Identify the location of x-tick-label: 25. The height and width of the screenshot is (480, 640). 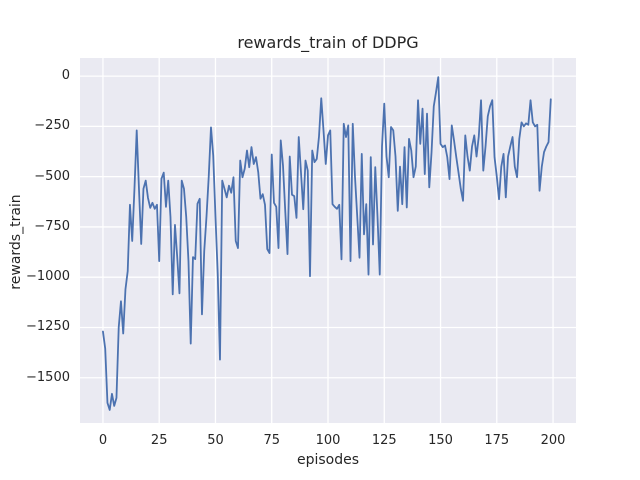
(159, 440).